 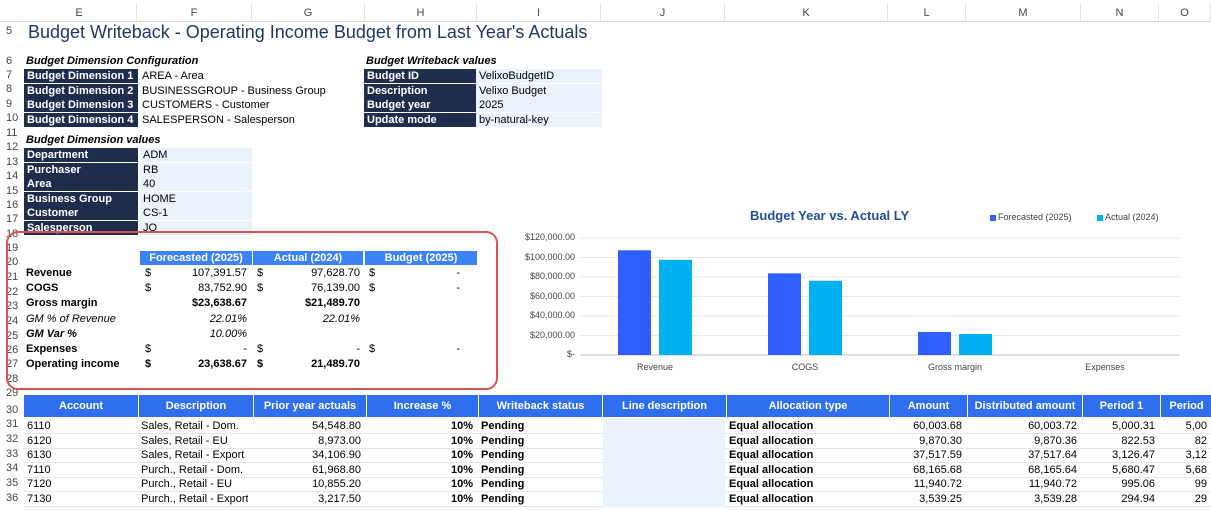 I want to click on grid-header: Line description, so click(x=665, y=406).